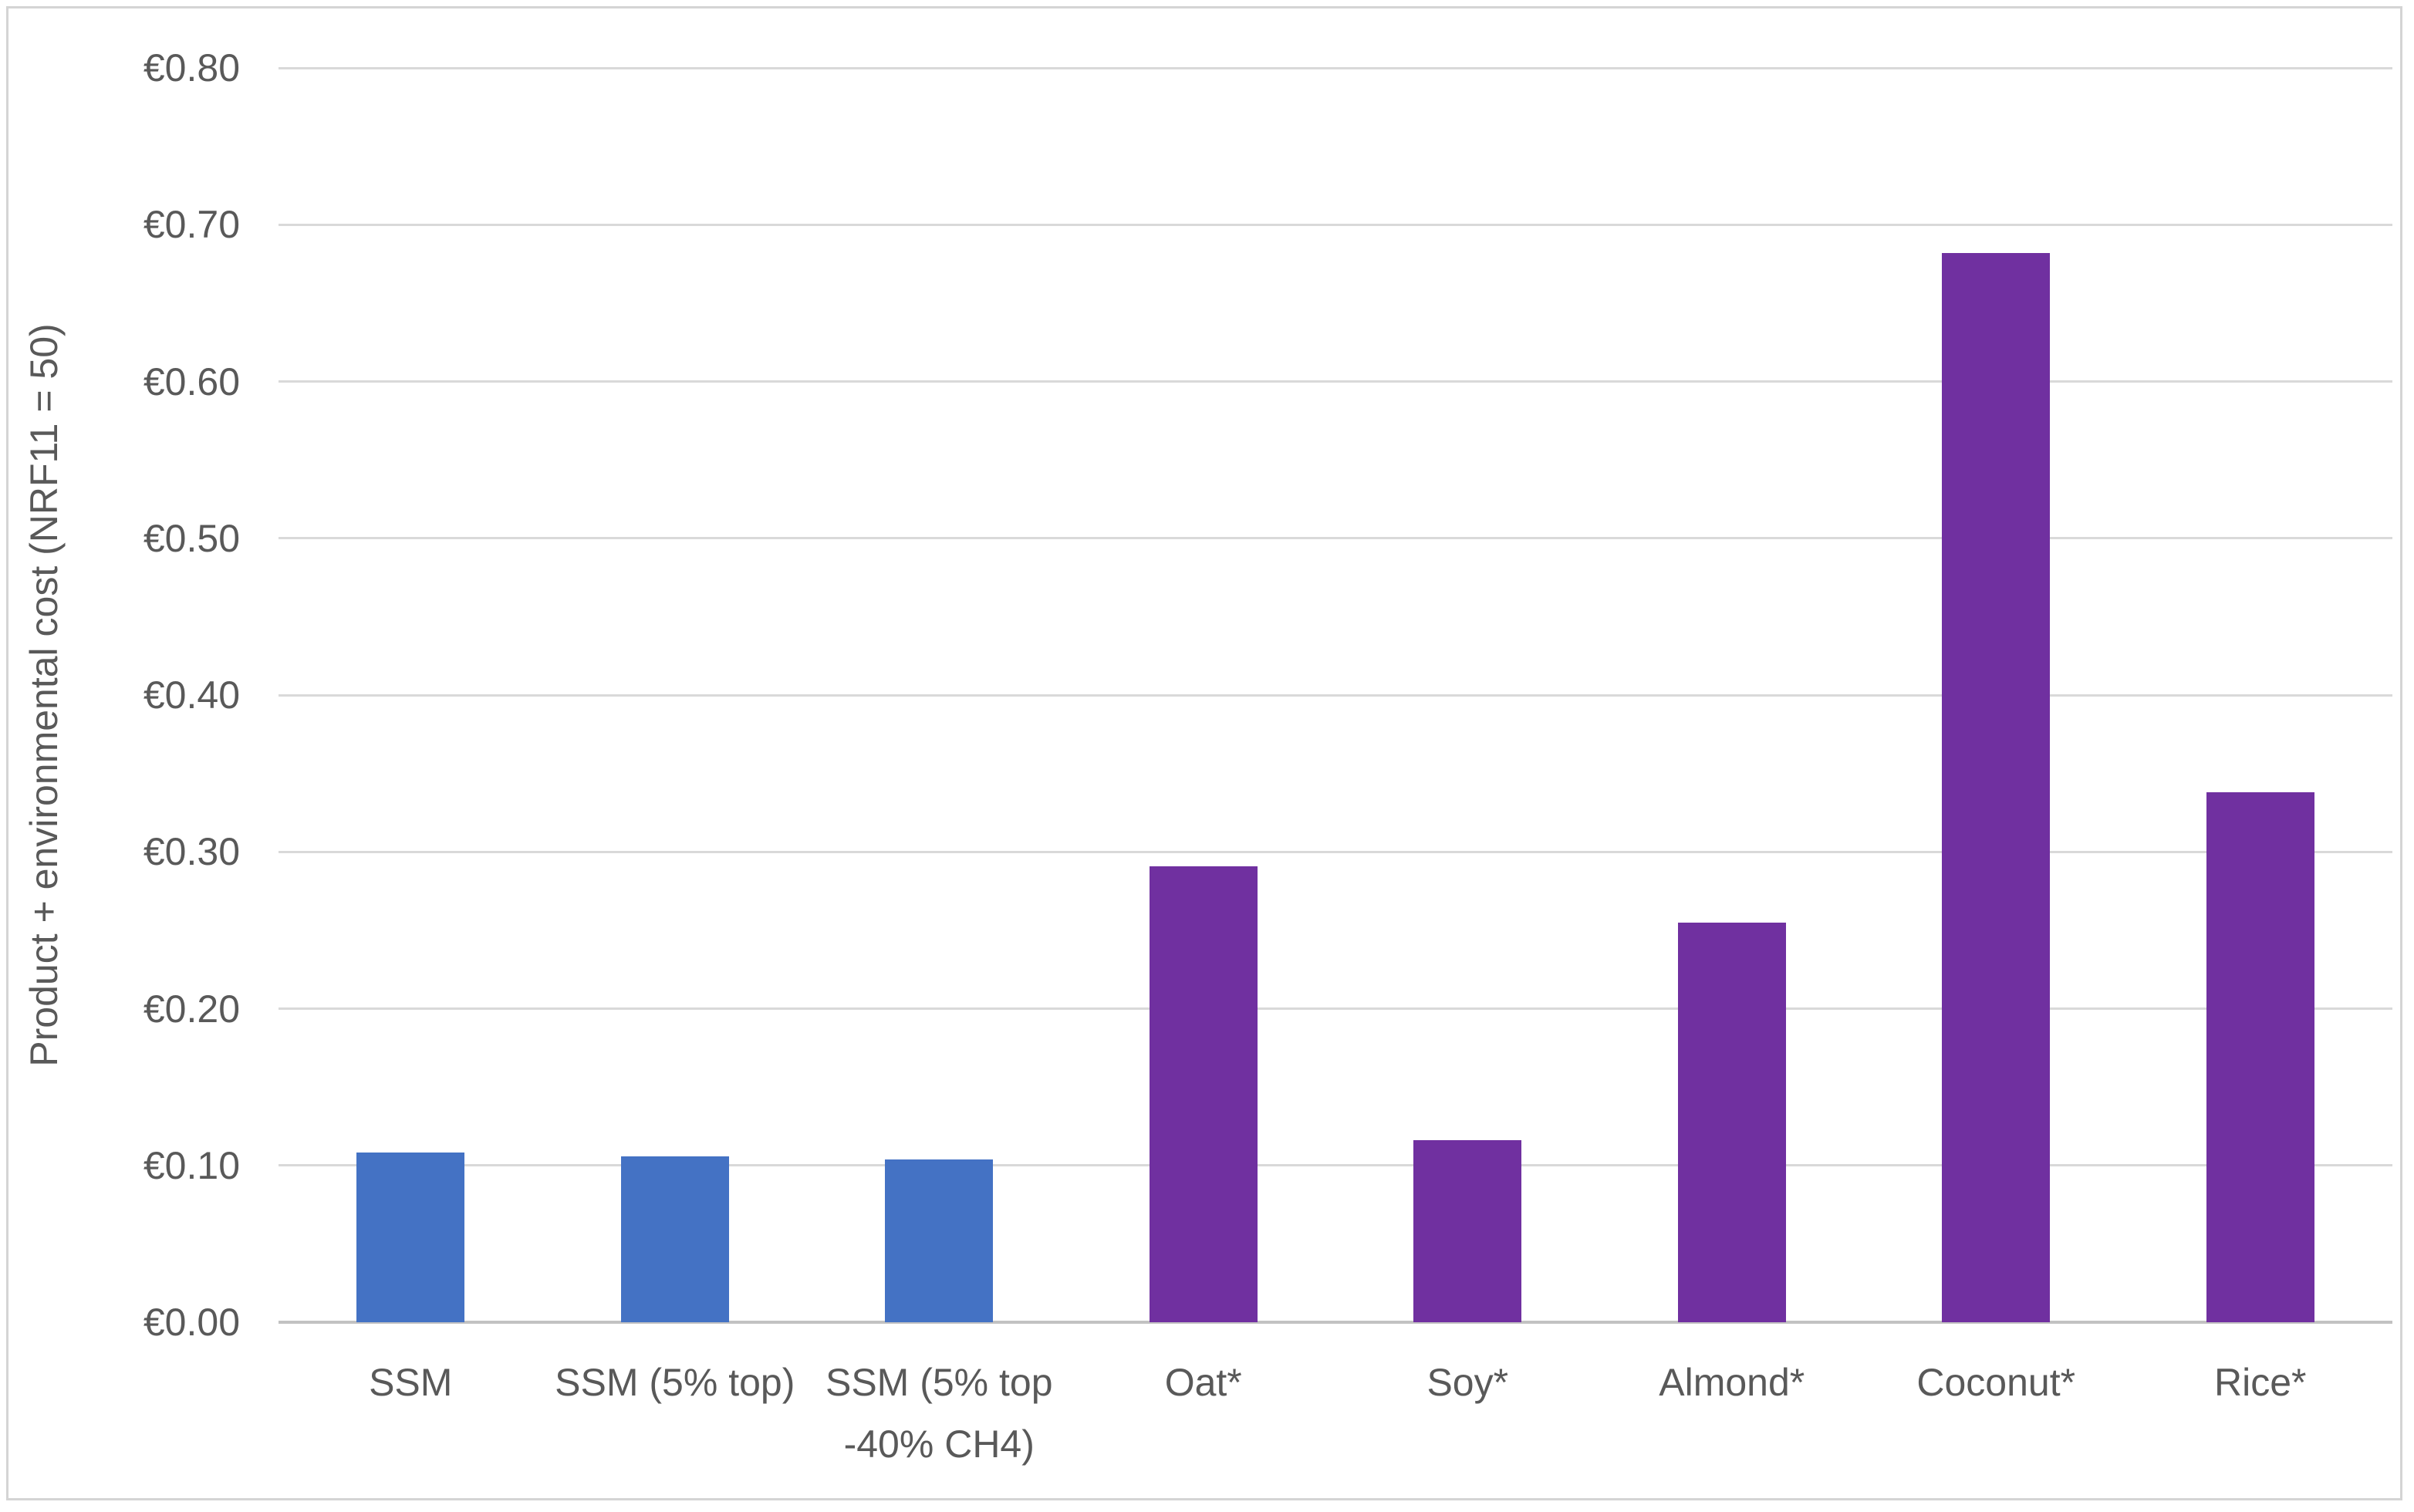 The width and height of the screenshot is (2414, 1512). I want to click on bar-ssm-5-top, so click(675, 1239).